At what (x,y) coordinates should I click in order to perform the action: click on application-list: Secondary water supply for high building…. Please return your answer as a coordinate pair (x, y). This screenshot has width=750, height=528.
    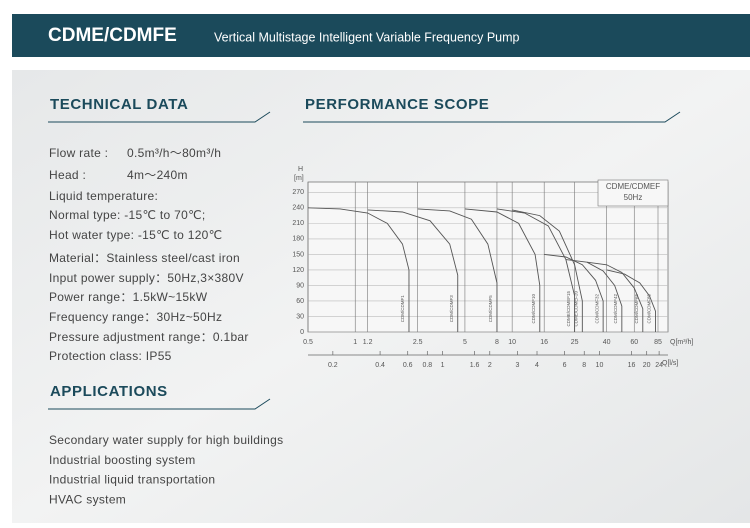
    Looking at the image, I should click on (166, 469).